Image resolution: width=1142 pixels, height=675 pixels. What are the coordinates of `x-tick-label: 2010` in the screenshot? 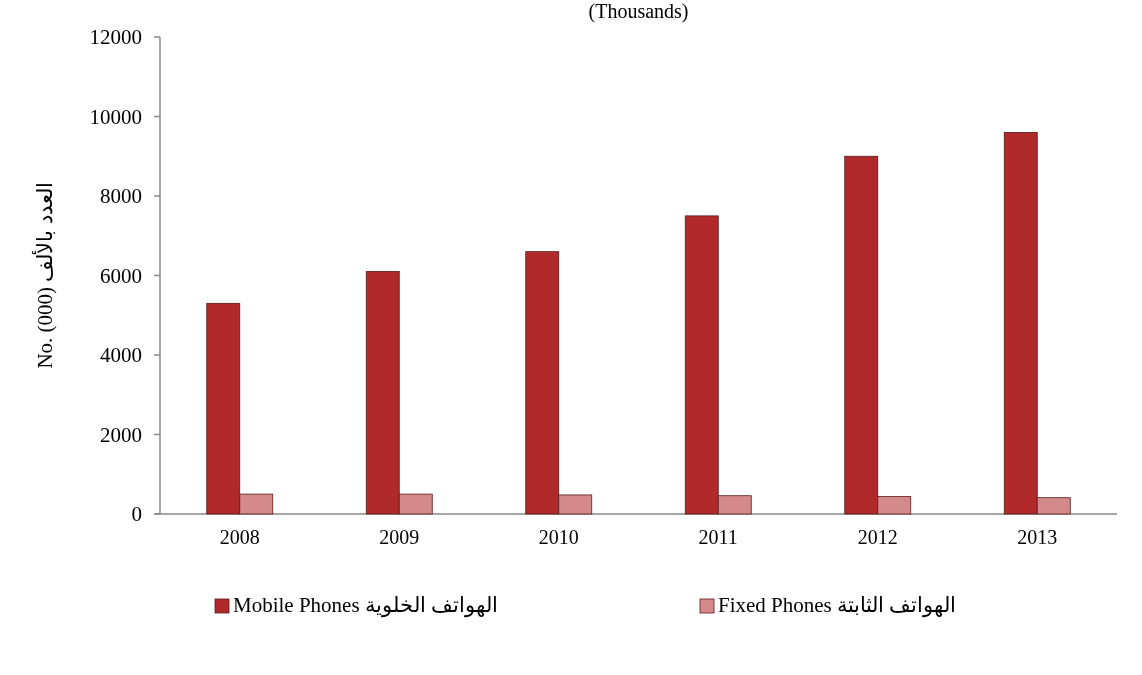 It's located at (558, 537).